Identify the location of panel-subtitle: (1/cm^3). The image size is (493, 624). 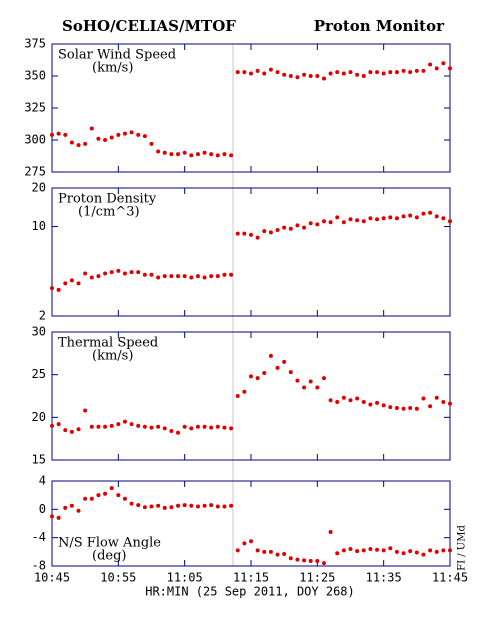
(109, 212).